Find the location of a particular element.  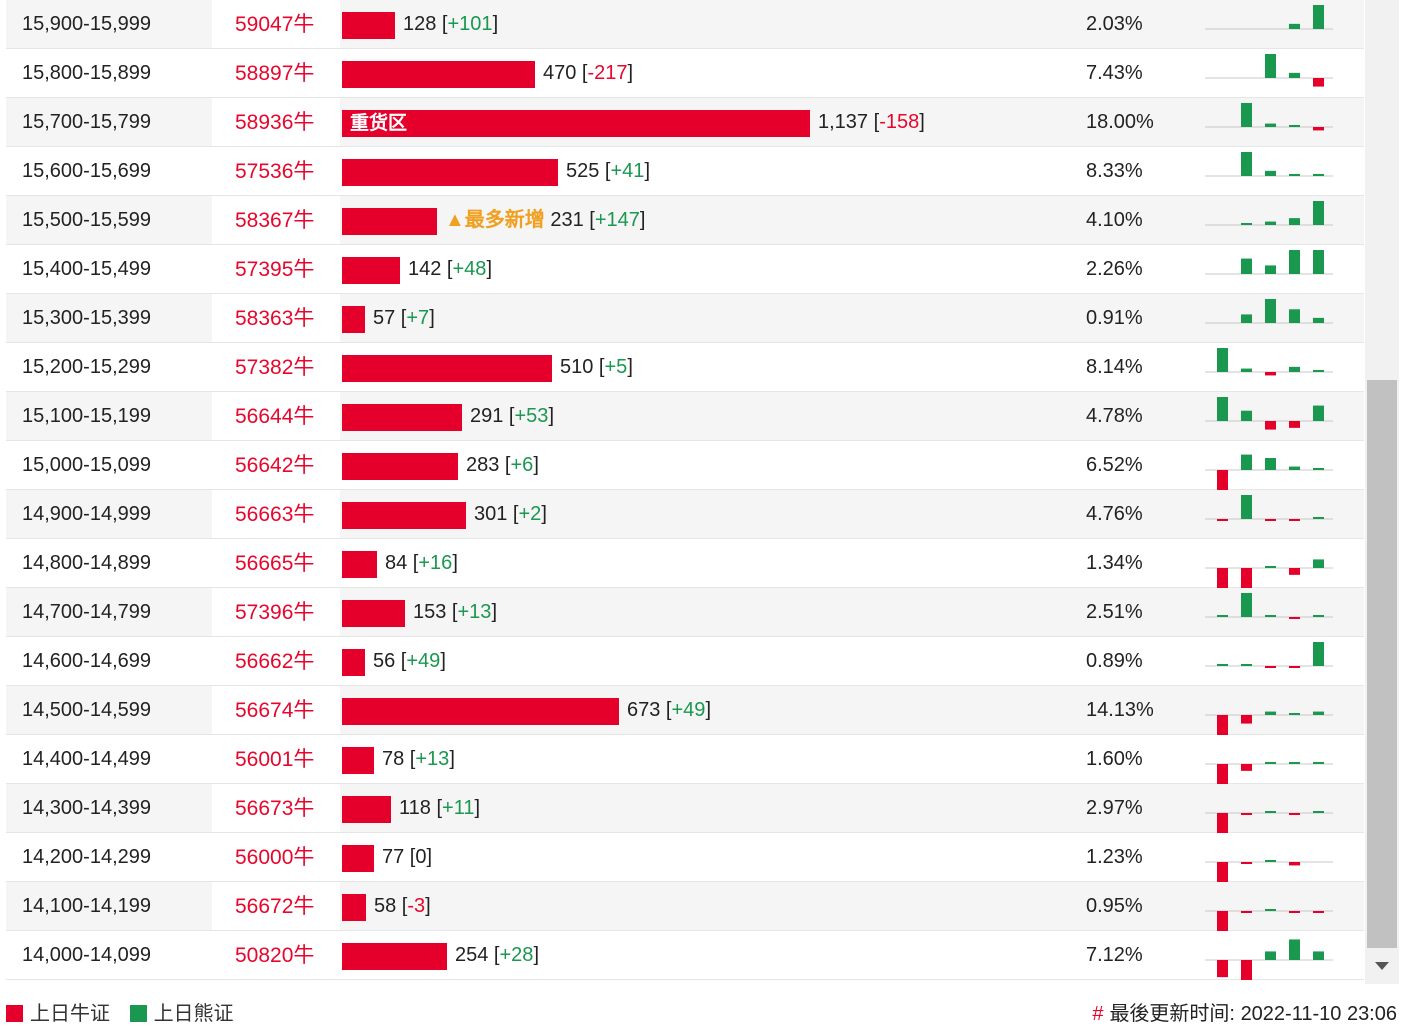

table-row: 14,500-14,599 56674牛 673 [+49] 14.13% is located at coordinates (685, 710).